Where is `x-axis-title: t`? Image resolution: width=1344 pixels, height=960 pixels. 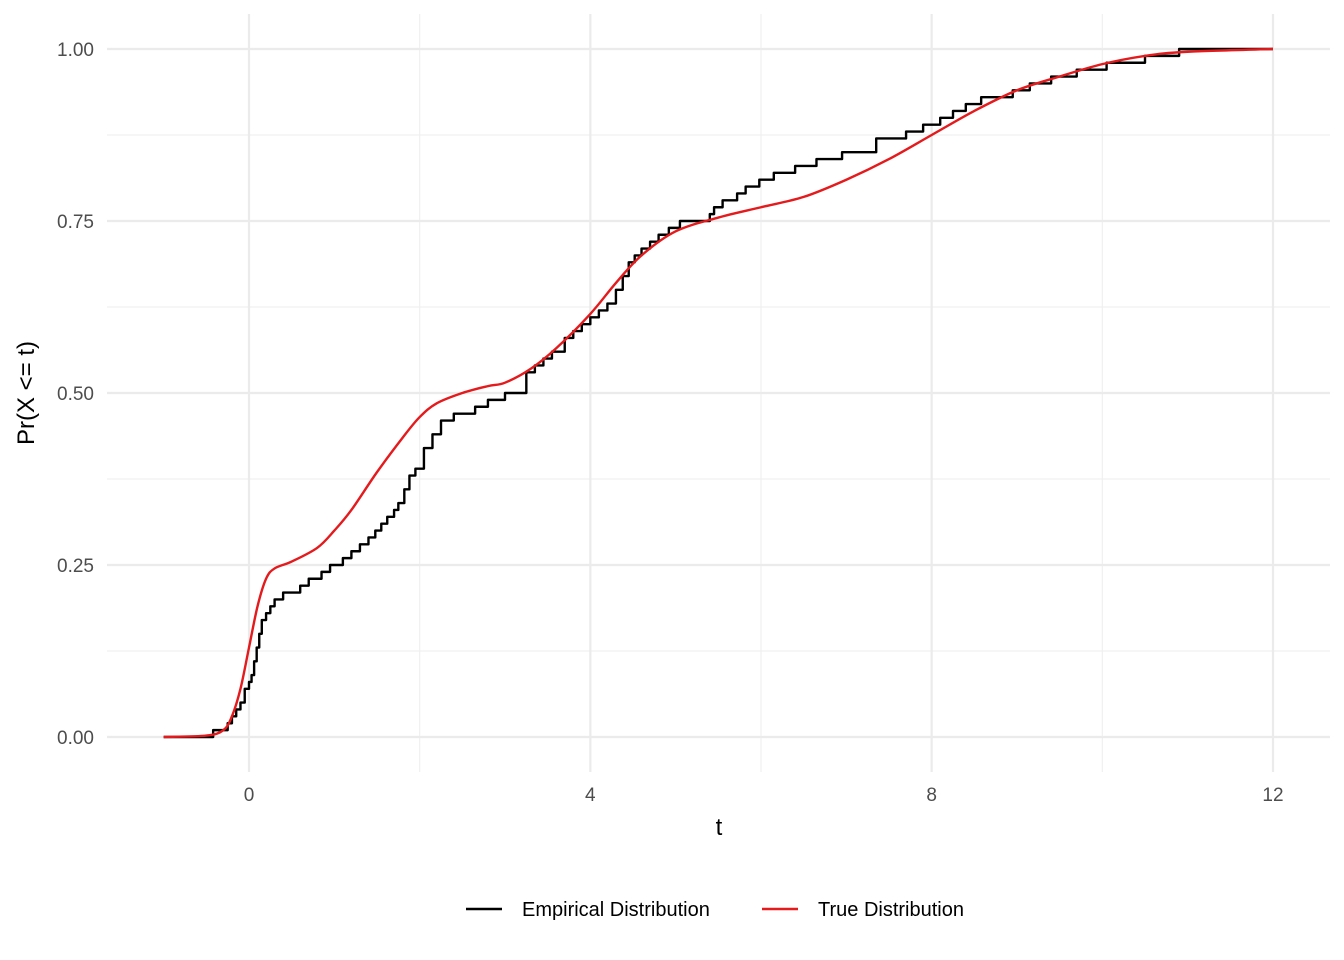 x-axis-title: t is located at coordinates (719, 827).